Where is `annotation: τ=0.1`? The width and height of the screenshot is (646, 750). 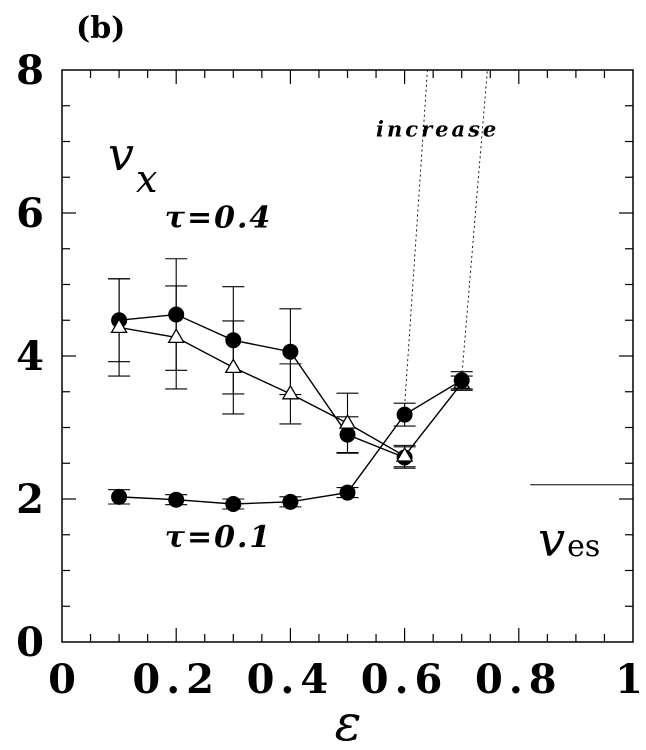 annotation: τ=0.1 is located at coordinates (219, 537).